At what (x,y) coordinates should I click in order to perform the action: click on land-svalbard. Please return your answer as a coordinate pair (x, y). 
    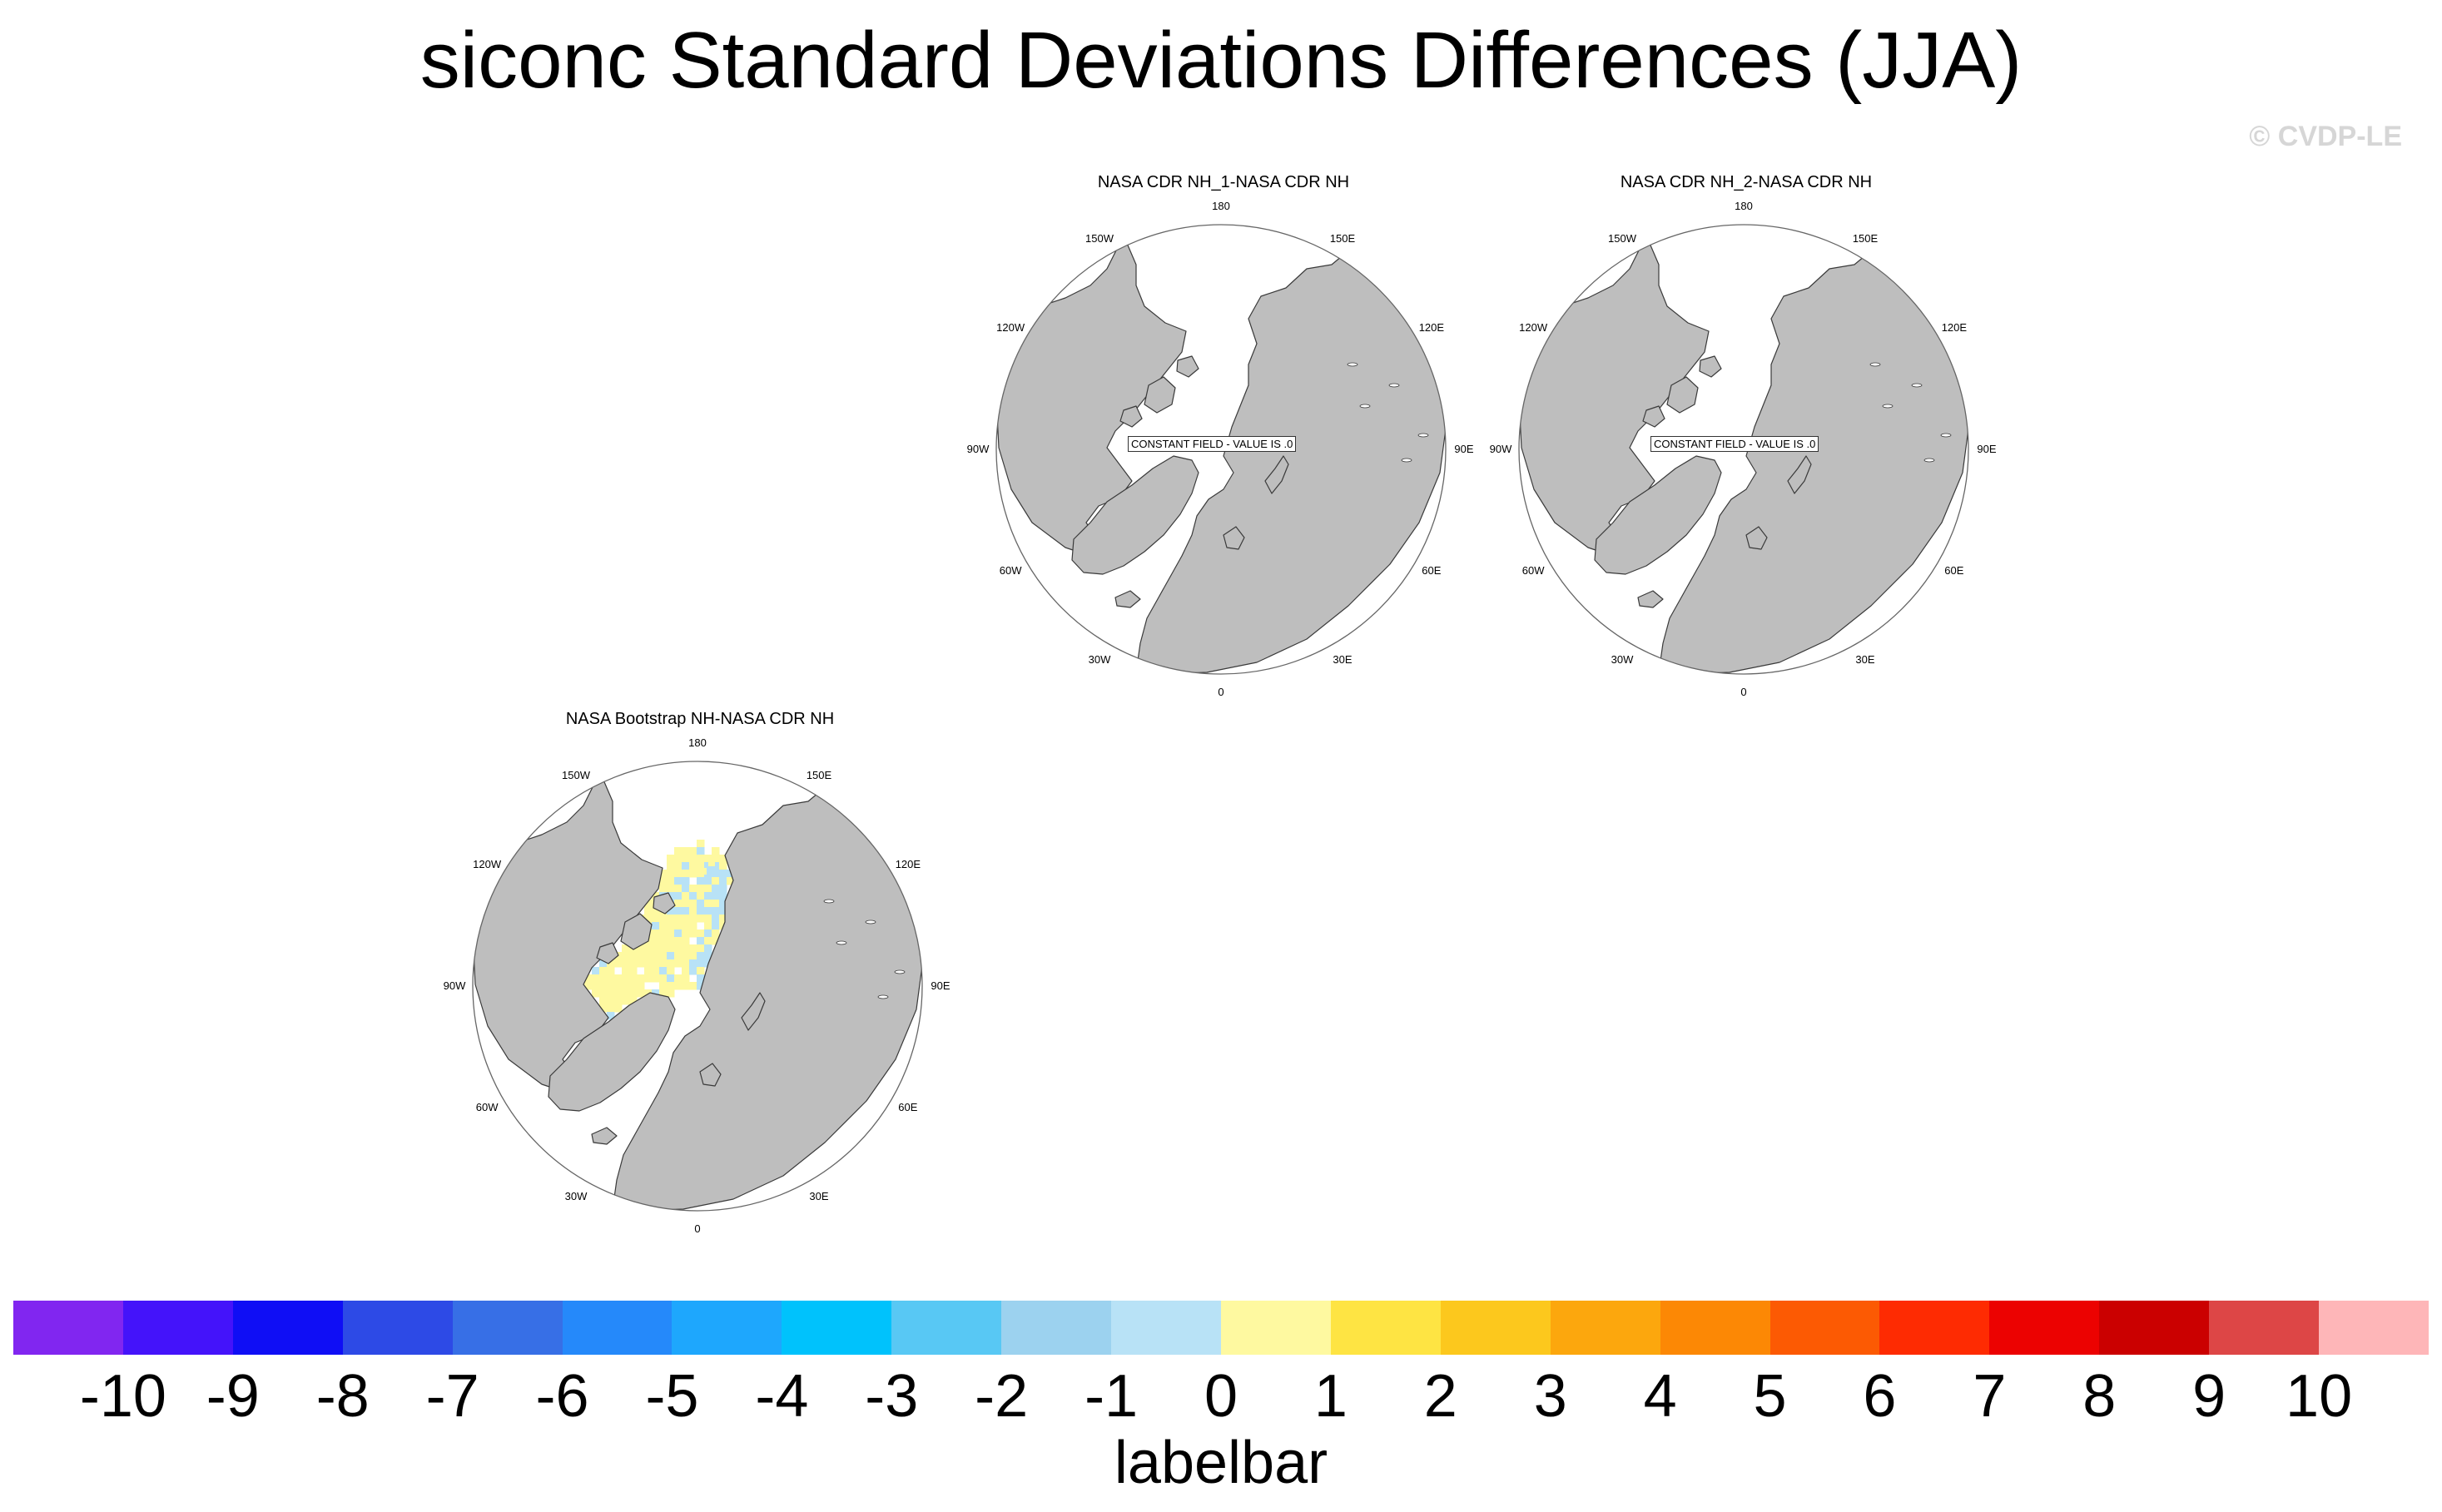
    Looking at the image, I should click on (1234, 538).